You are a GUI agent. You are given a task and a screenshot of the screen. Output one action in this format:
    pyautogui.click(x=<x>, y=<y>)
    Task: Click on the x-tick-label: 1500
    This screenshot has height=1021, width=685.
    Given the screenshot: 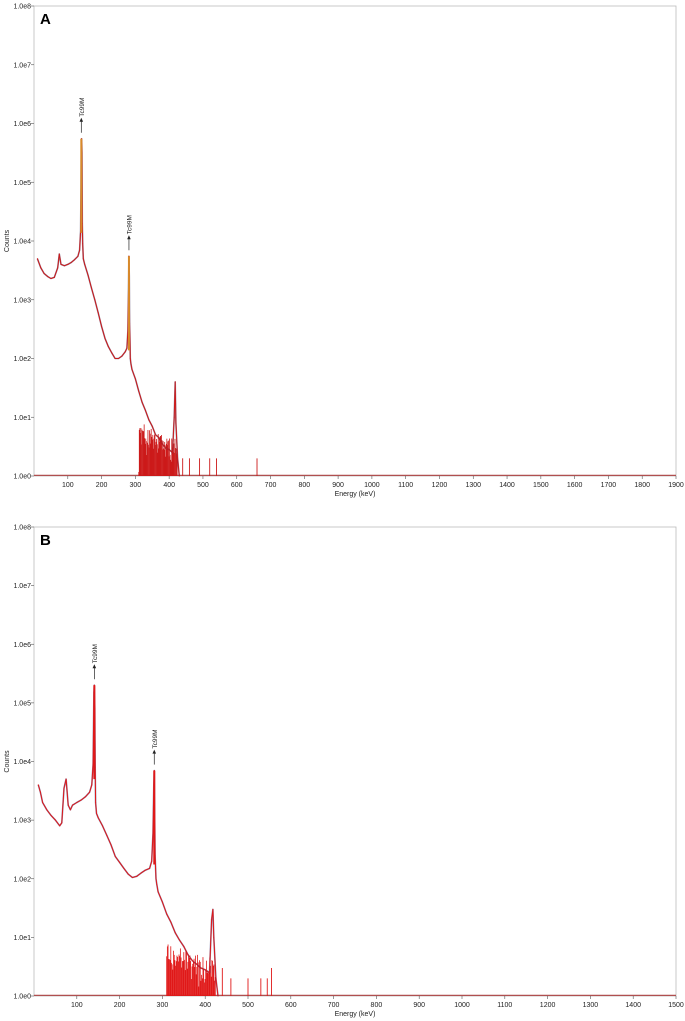 What is the action you would take?
    pyautogui.click(x=541, y=485)
    